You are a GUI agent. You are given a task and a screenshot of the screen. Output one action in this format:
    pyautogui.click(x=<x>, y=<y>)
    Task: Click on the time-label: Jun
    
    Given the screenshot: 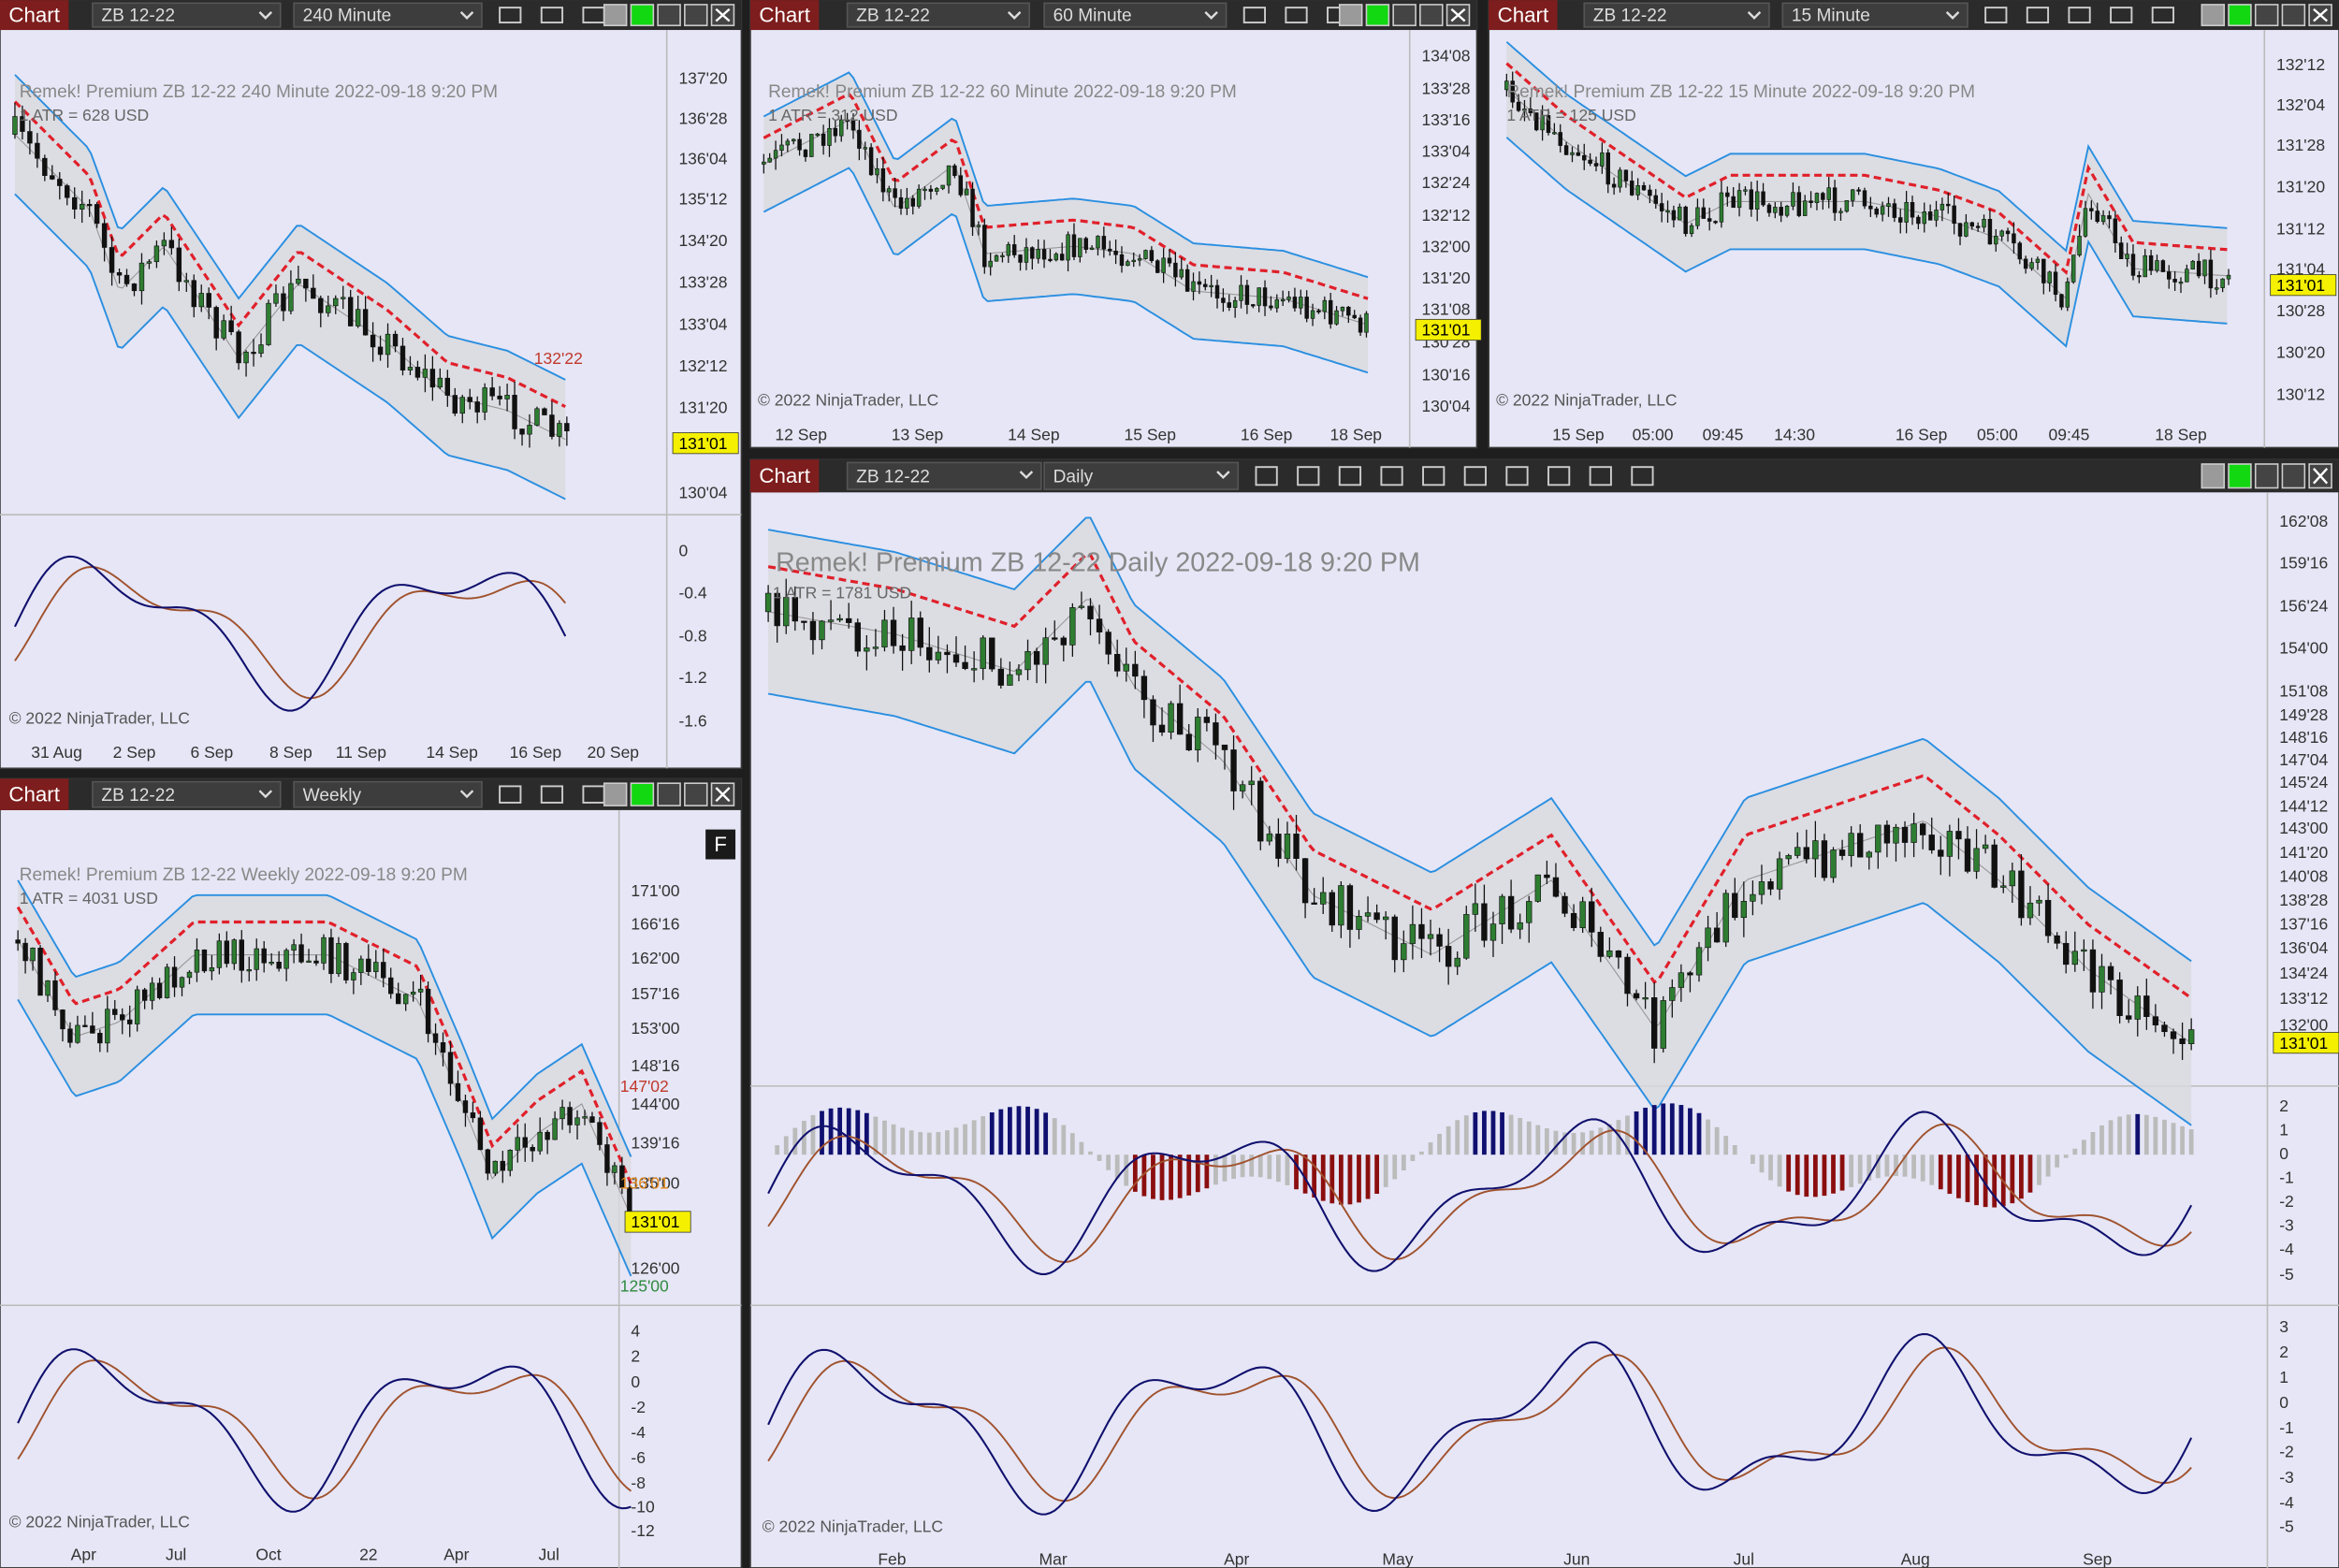 What is the action you would take?
    pyautogui.click(x=1576, y=1559)
    